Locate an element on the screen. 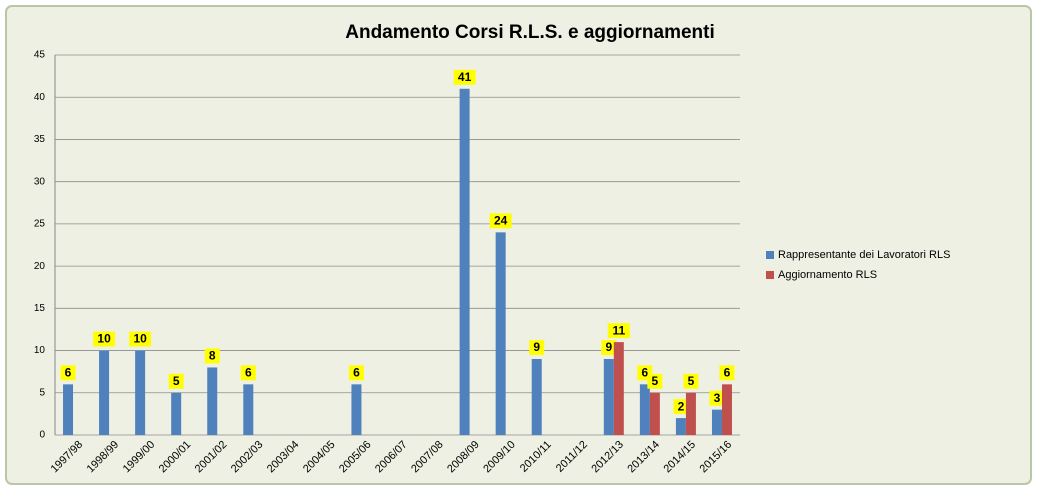  data-label: 8 is located at coordinates (212, 356).